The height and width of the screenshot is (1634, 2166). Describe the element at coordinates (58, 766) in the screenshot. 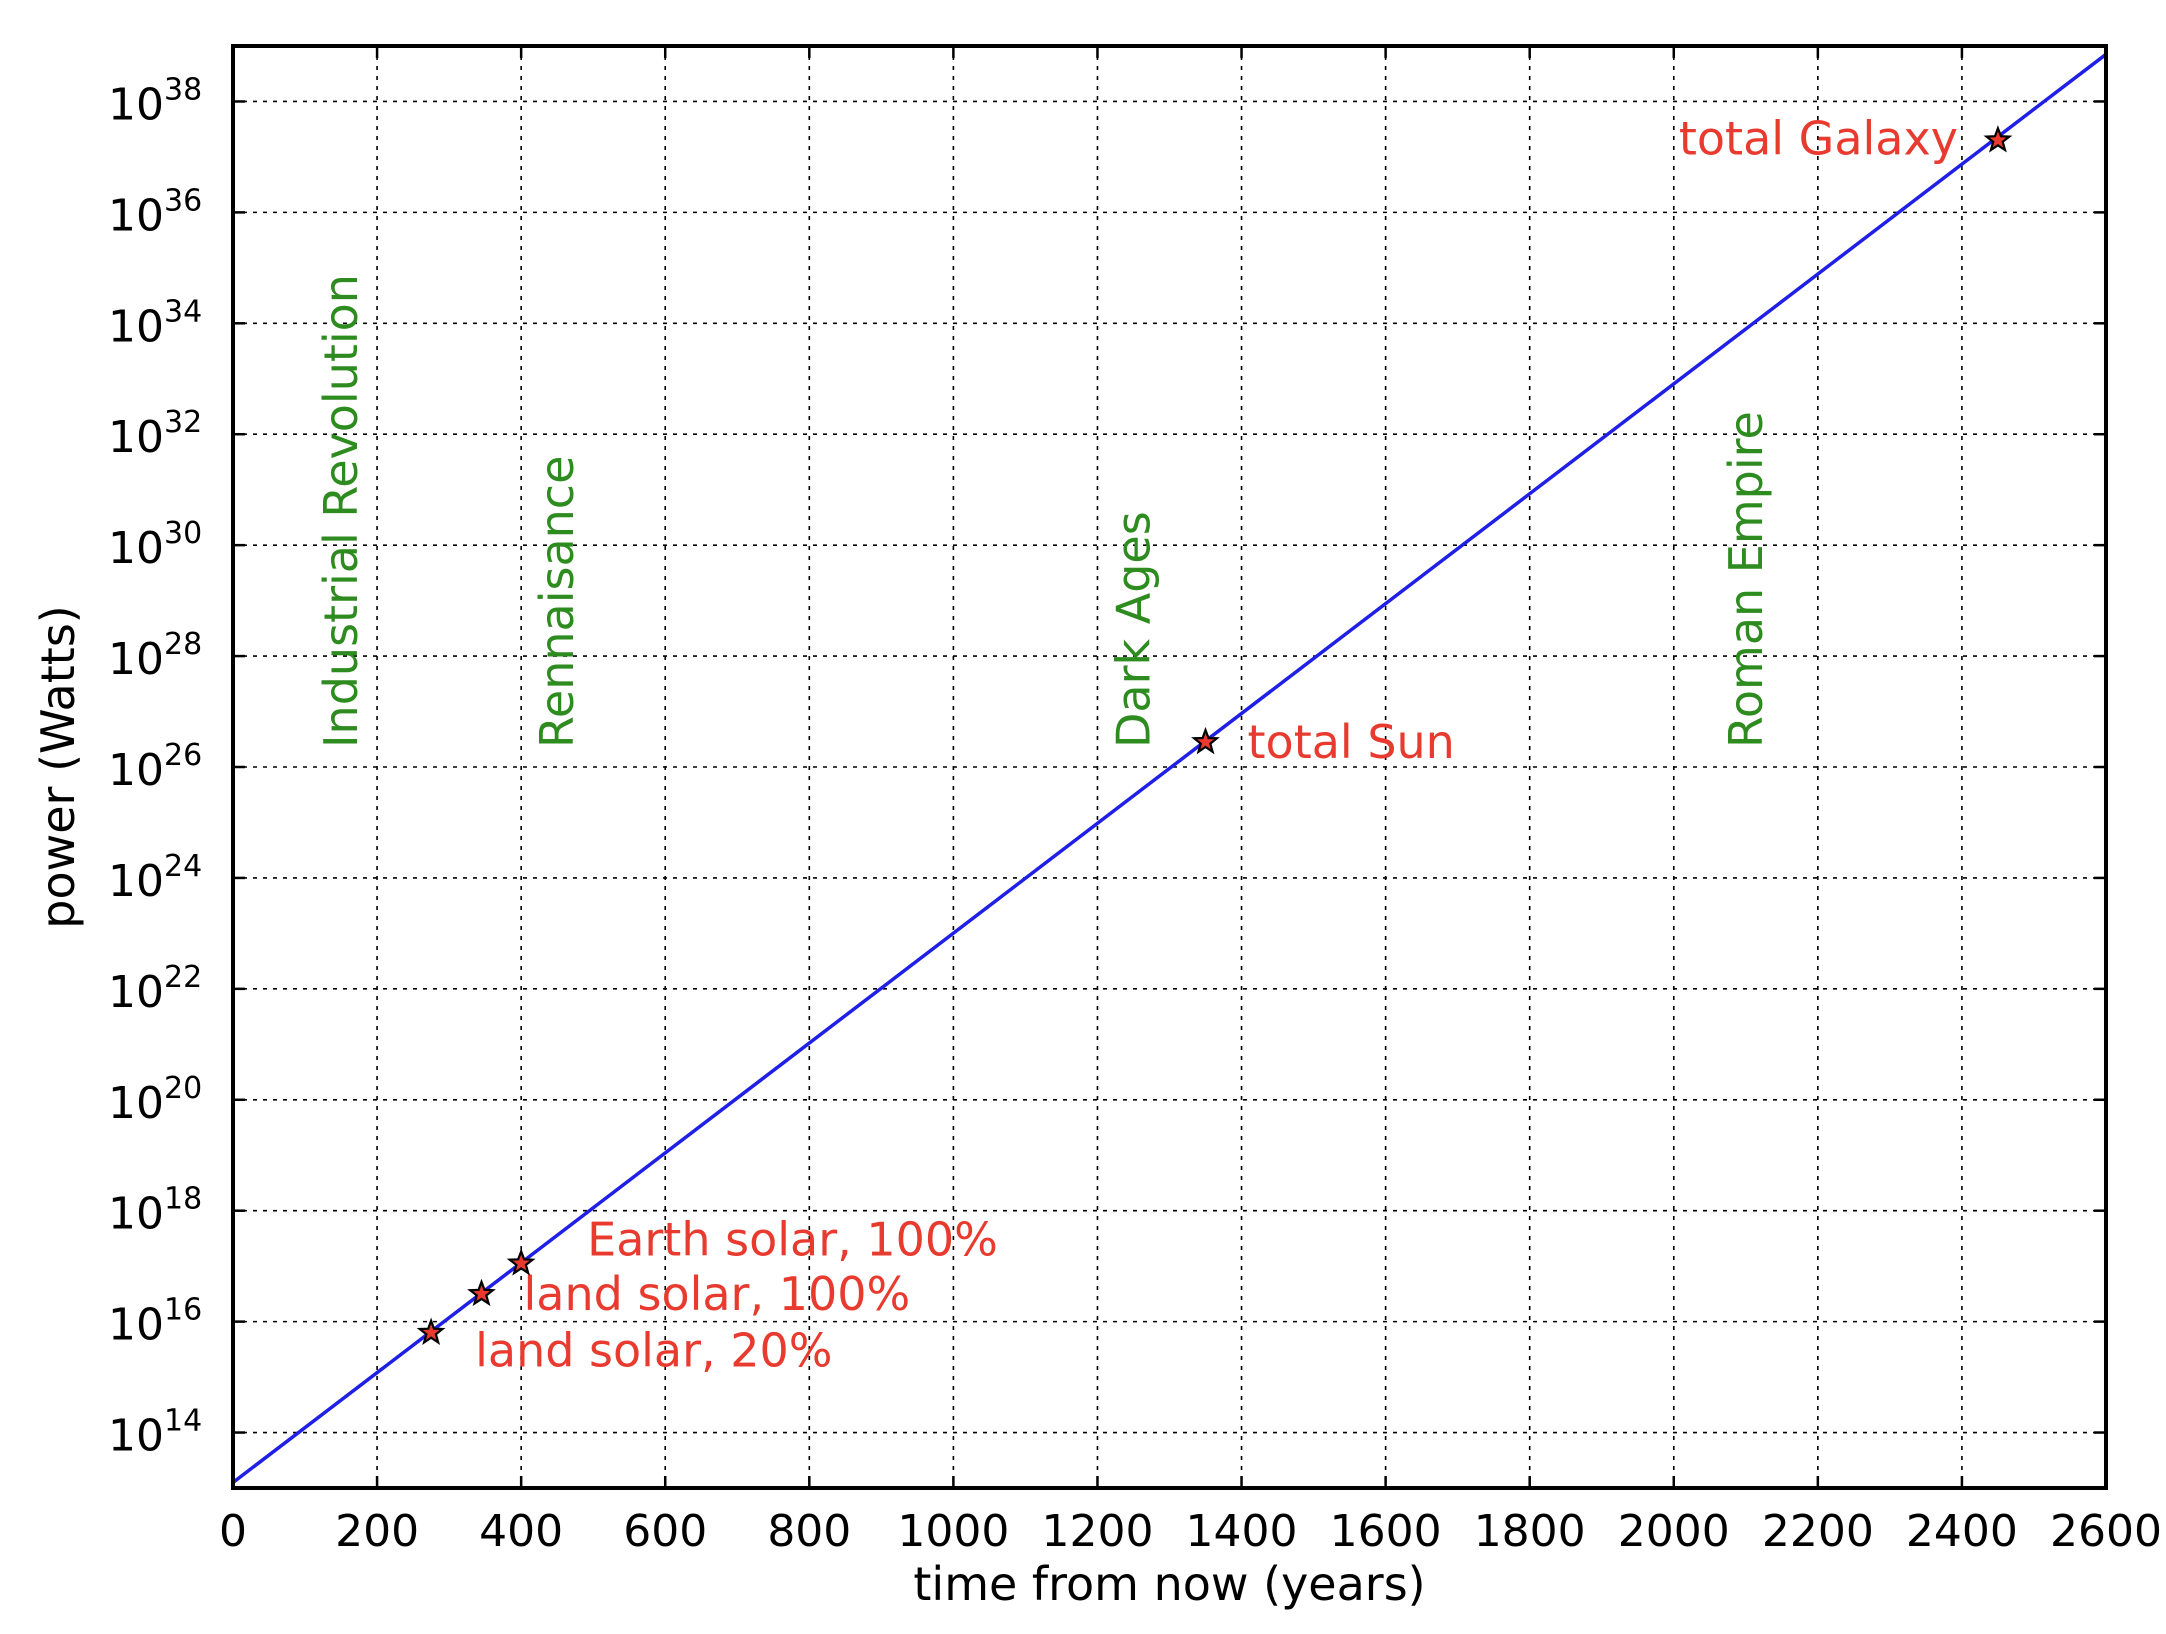

I see `y-axis-label: power (Watts)` at that location.